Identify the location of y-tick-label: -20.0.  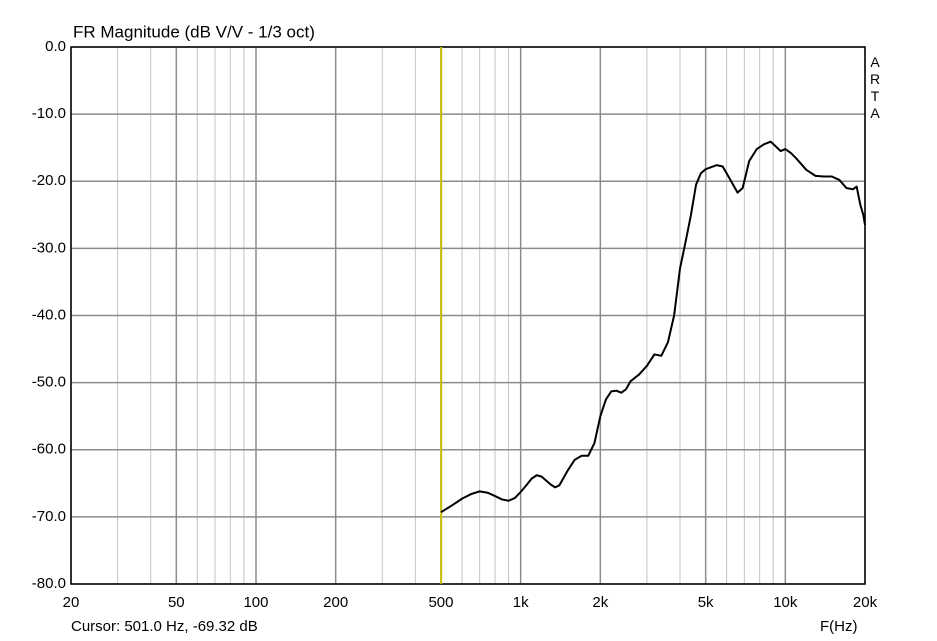
(49, 180).